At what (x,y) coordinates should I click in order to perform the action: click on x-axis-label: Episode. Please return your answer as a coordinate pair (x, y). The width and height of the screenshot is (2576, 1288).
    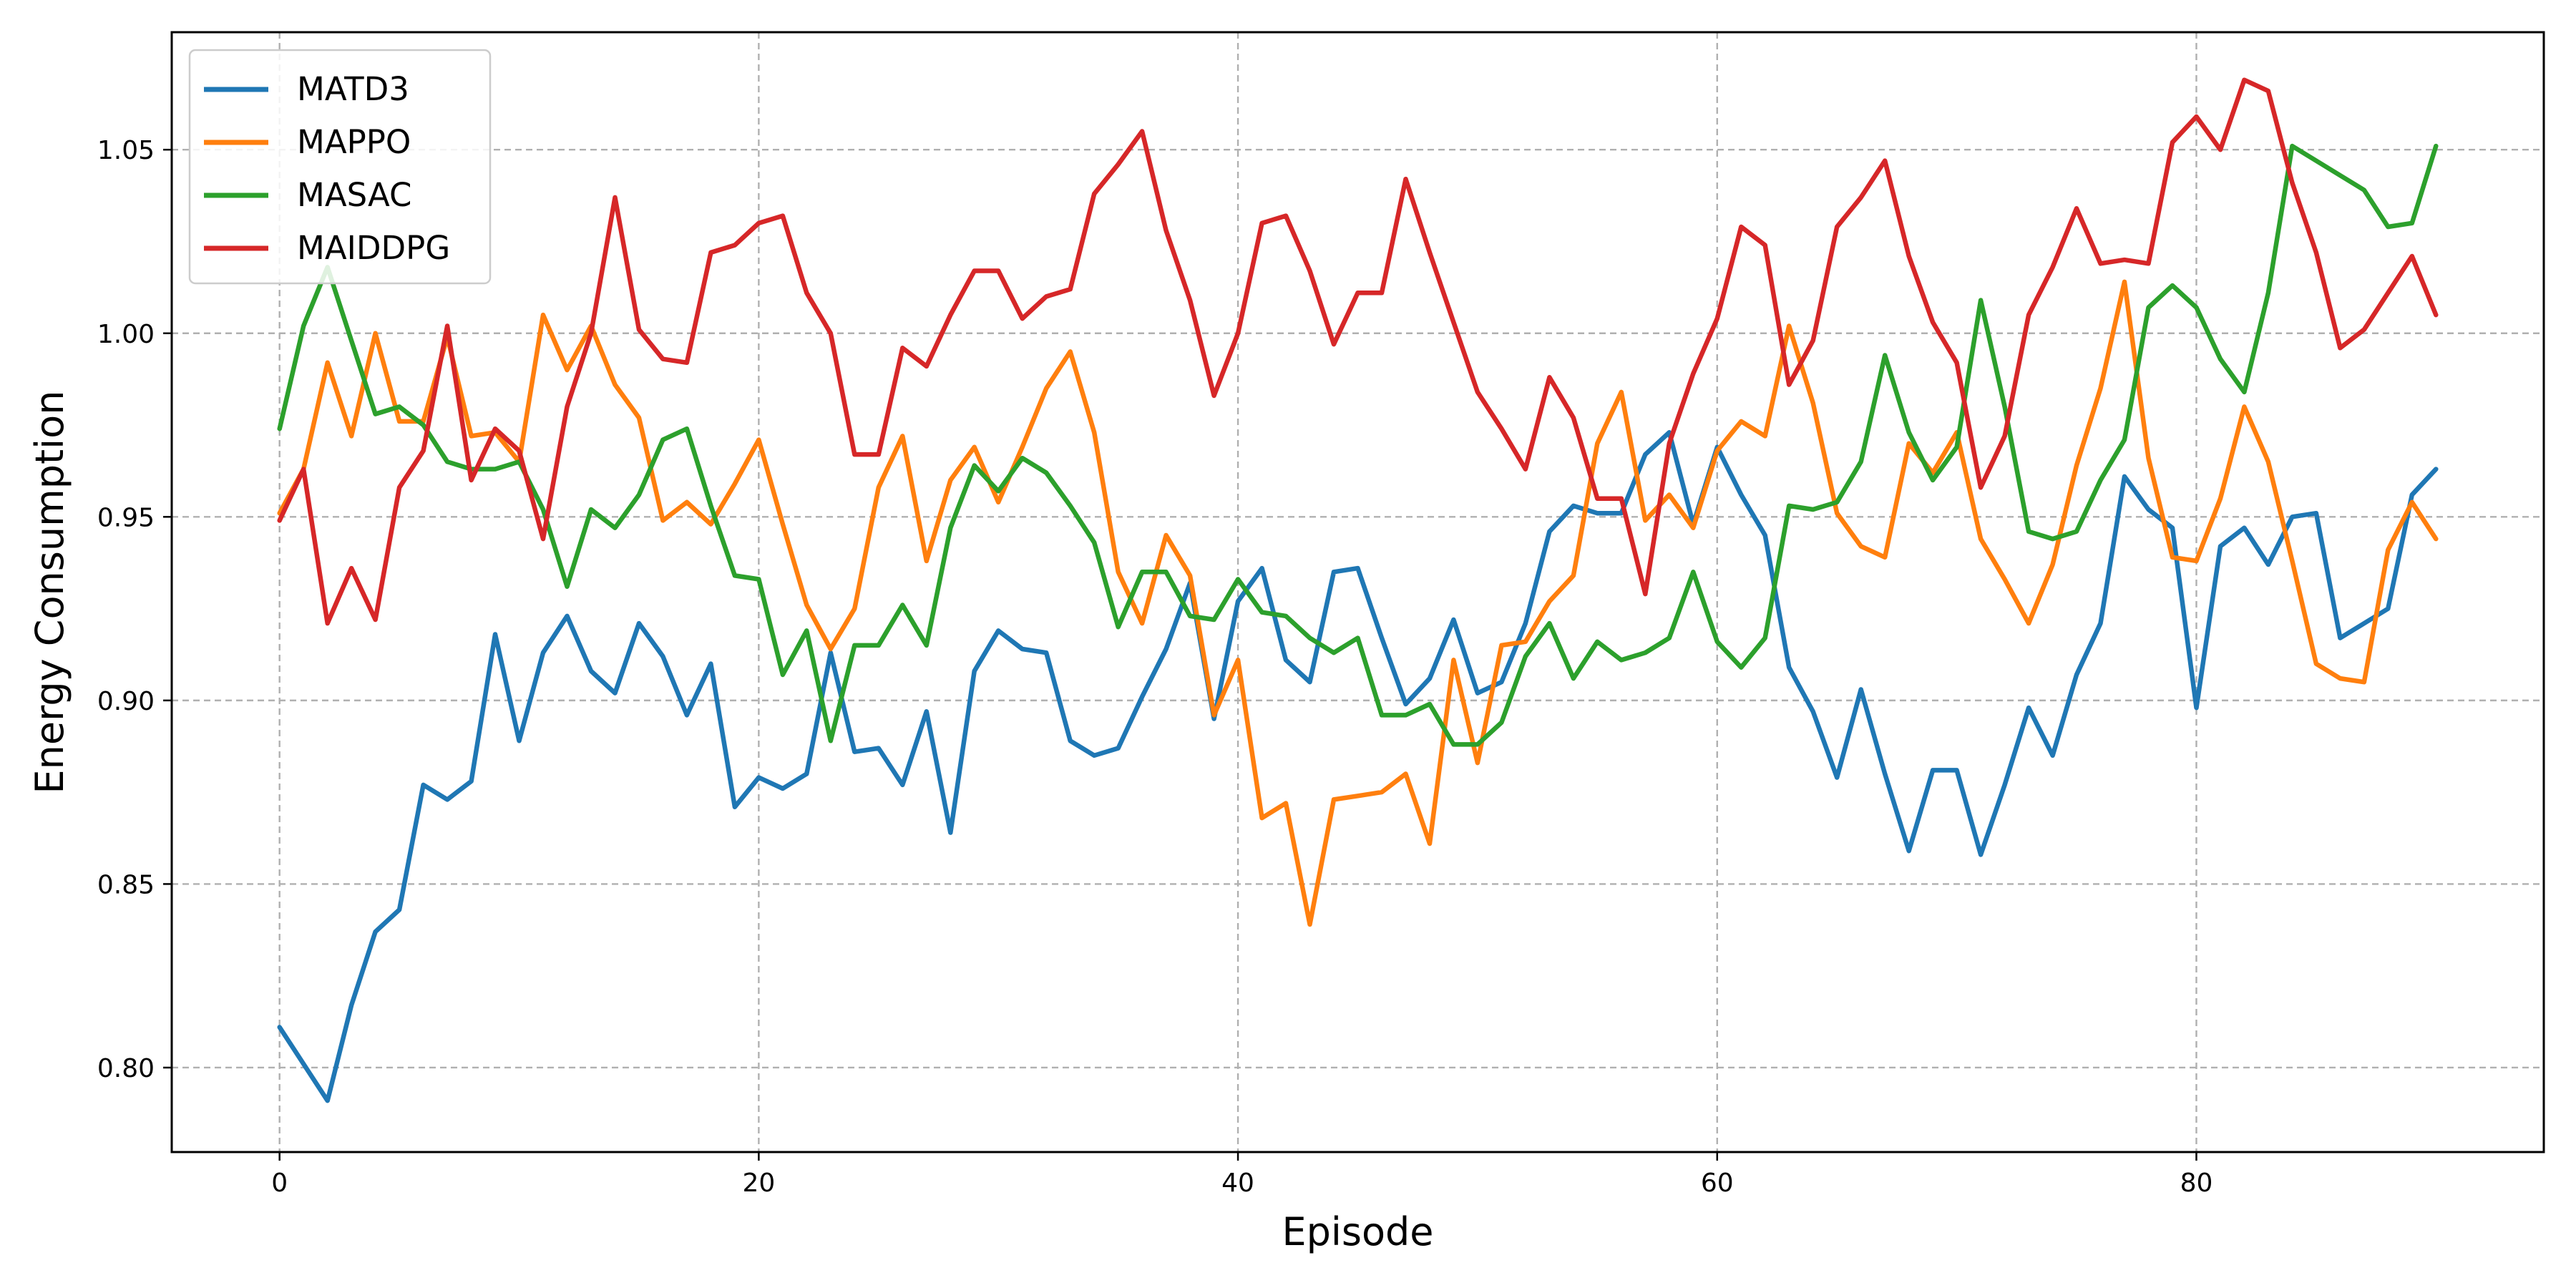
    Looking at the image, I should click on (1357, 1231).